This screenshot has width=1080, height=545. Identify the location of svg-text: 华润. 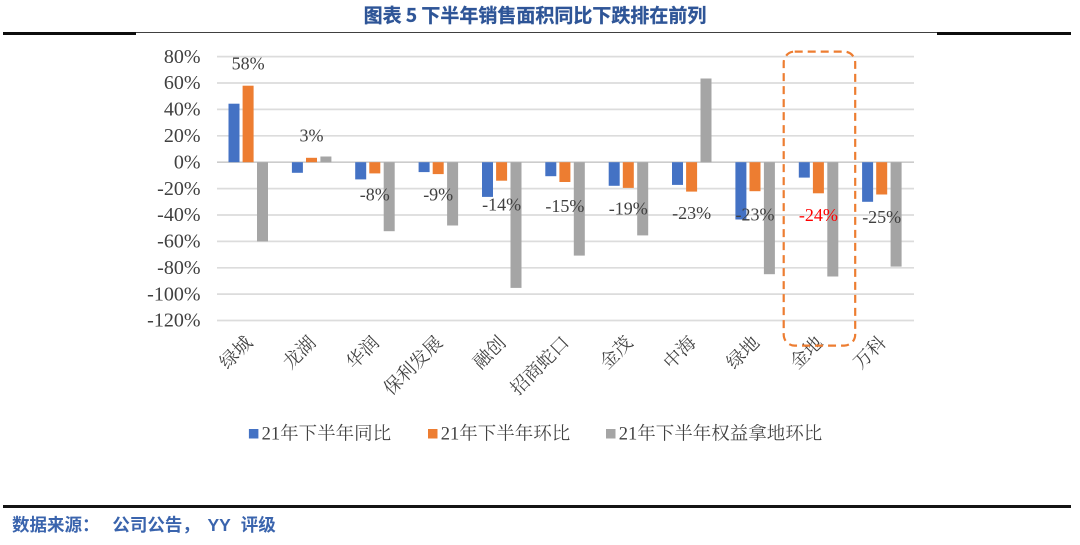
(362, 352).